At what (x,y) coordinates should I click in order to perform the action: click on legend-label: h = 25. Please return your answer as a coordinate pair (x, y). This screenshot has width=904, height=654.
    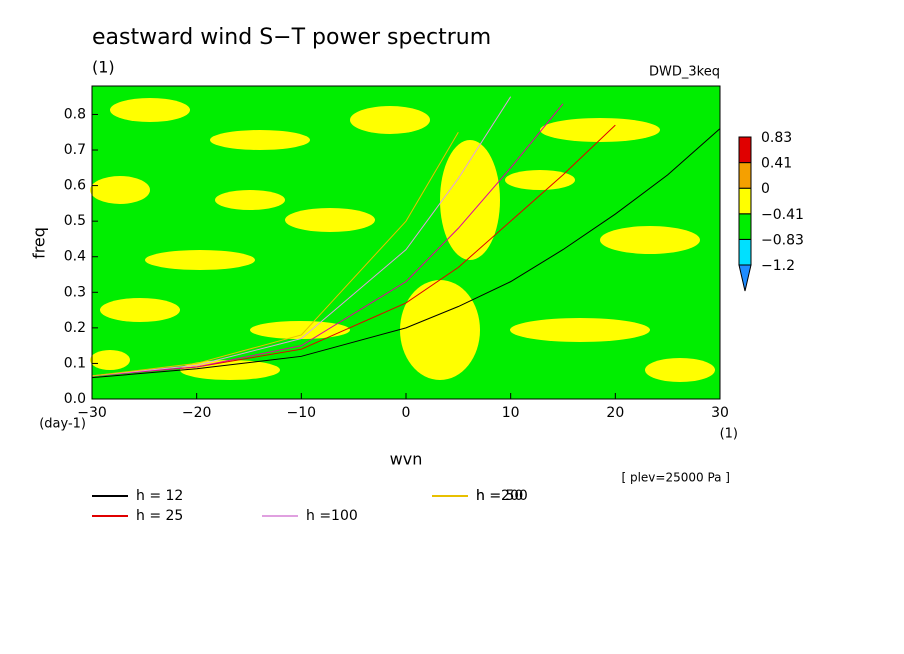
    Looking at the image, I should click on (159, 516).